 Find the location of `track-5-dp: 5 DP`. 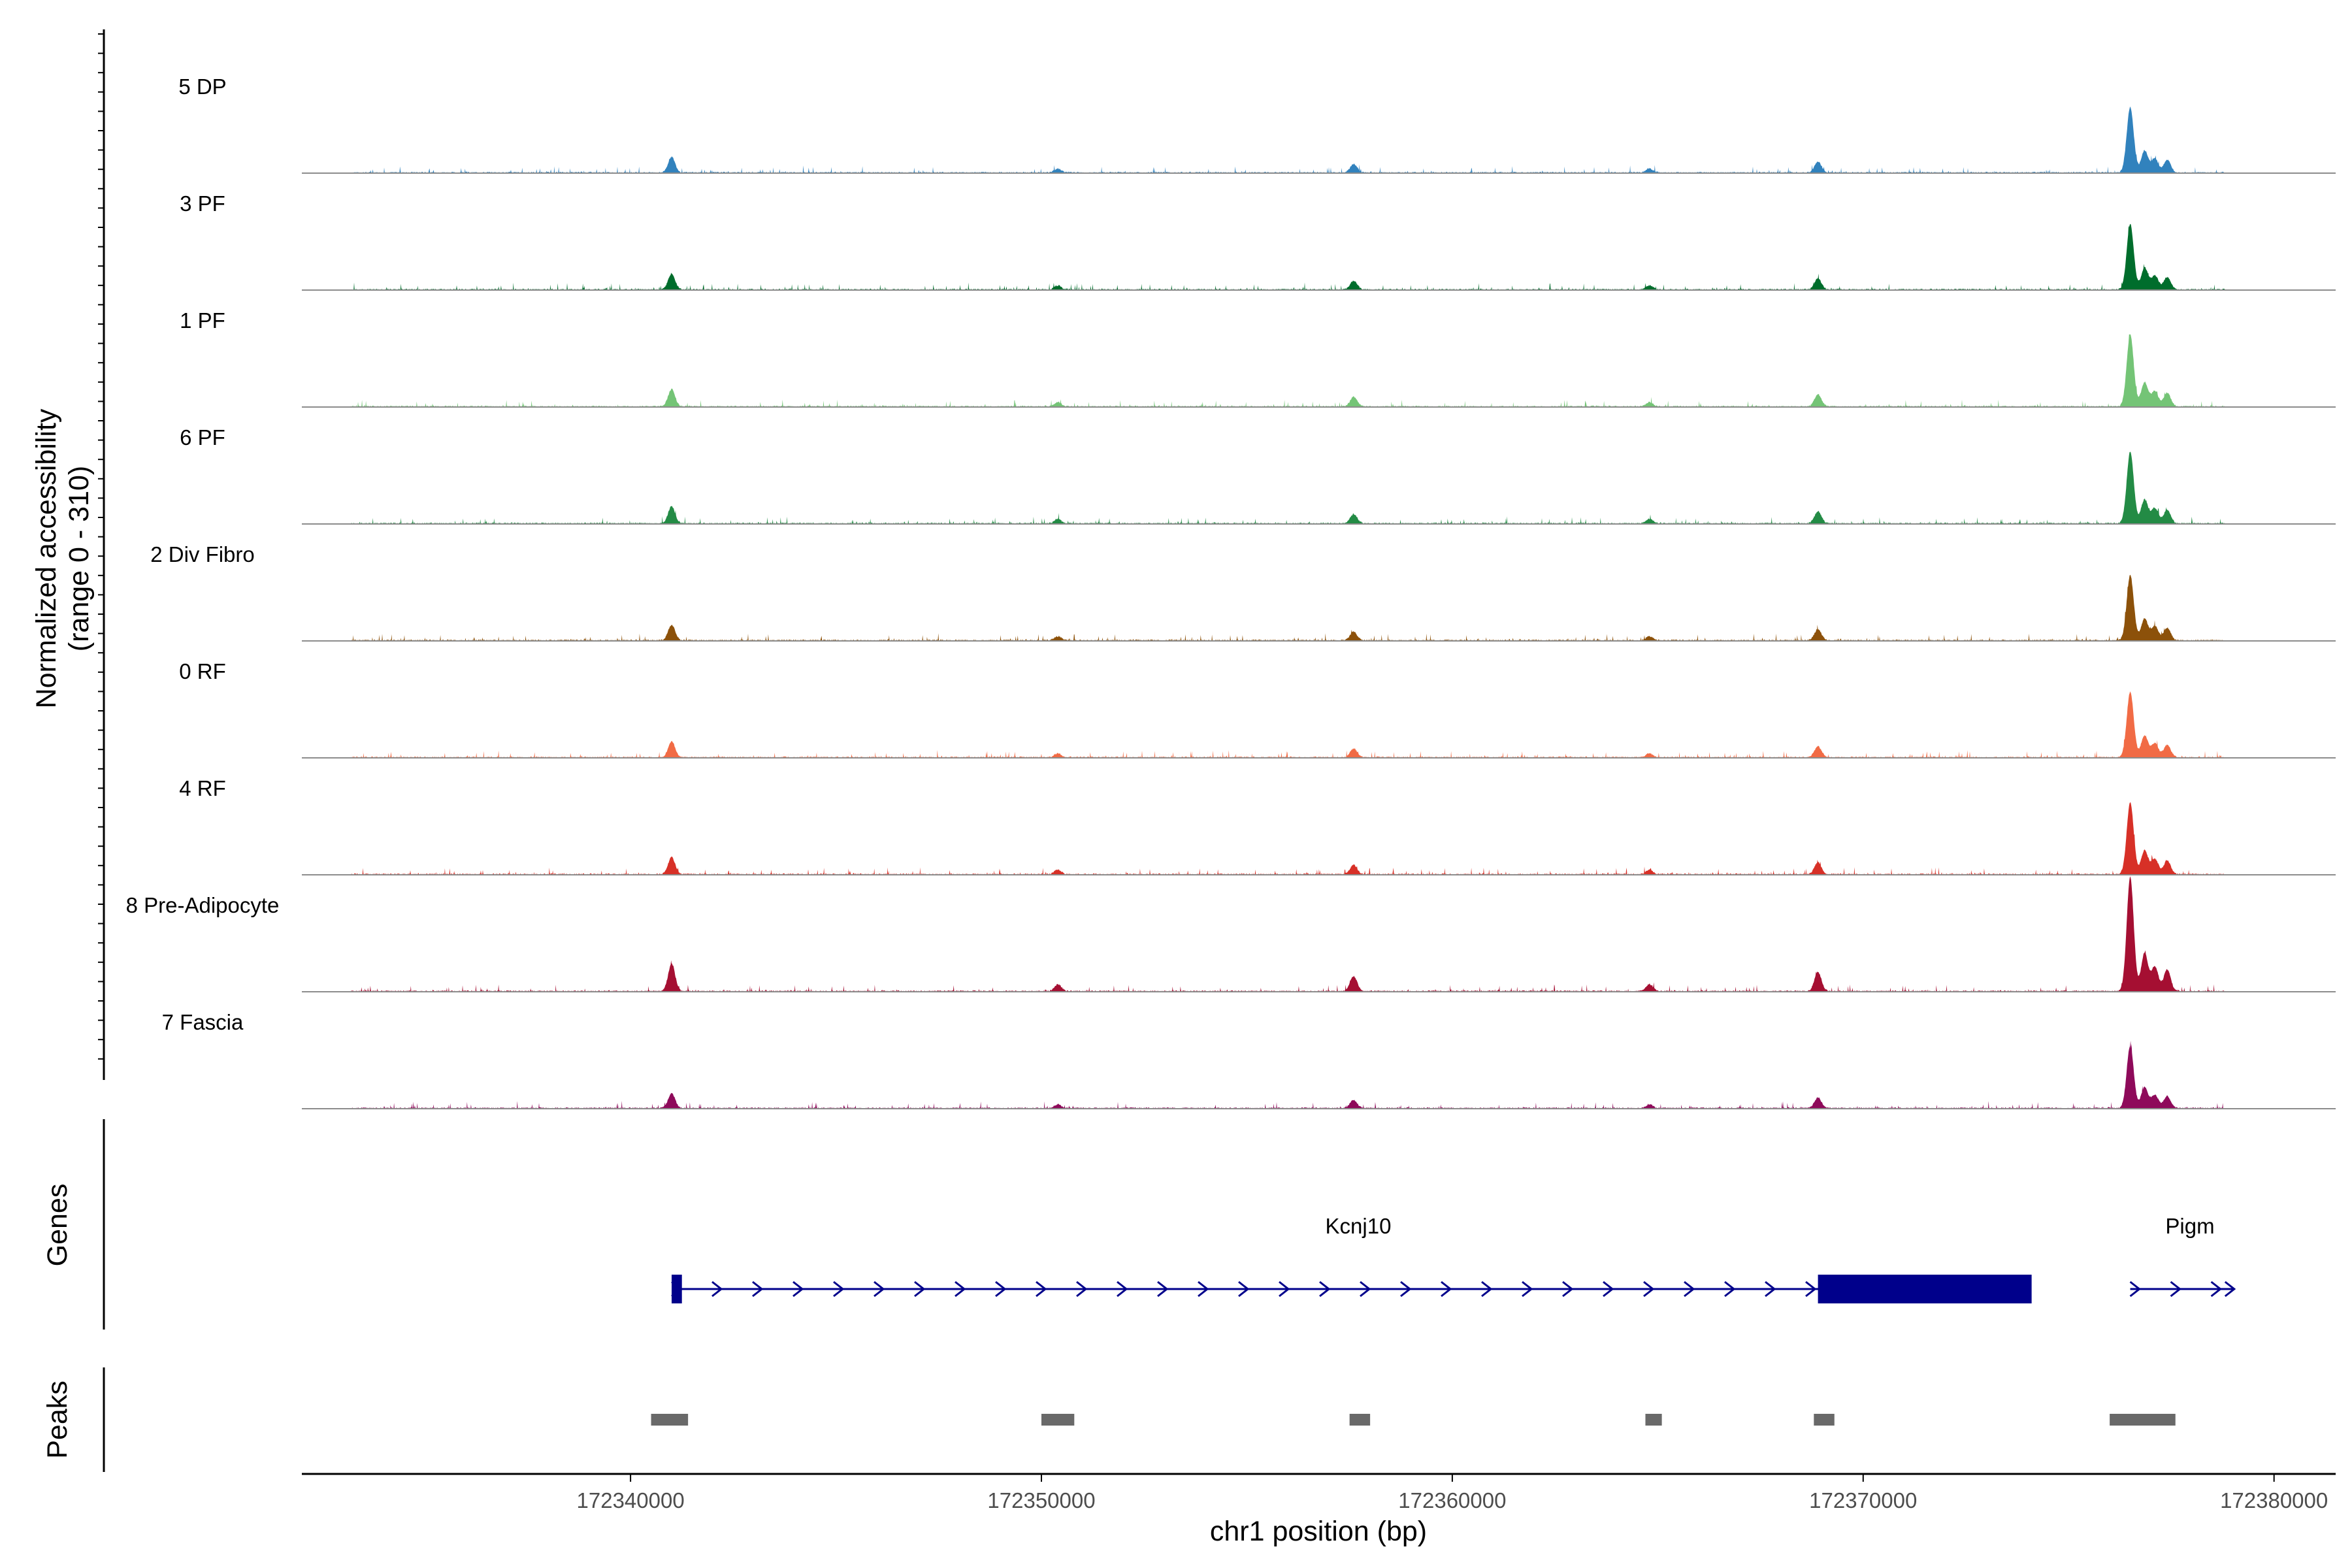

track-5-dp: 5 DP is located at coordinates (1257, 124).